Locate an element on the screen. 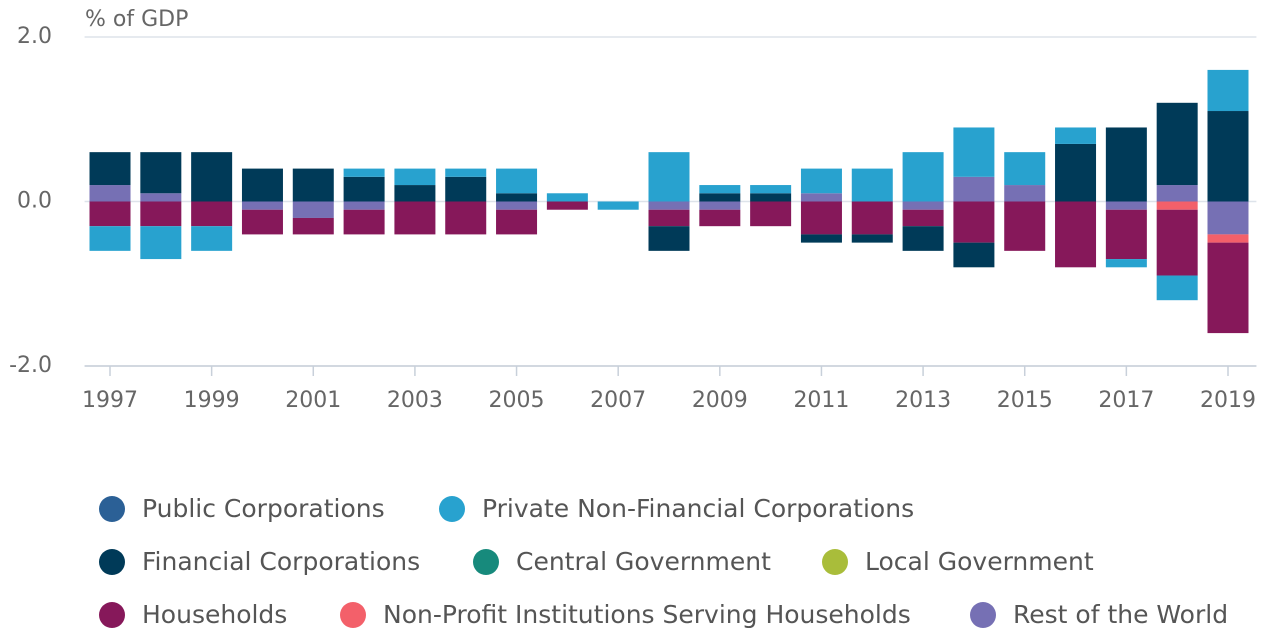 This screenshot has width=1265, height=635. x-tick-label: 2019 is located at coordinates (1228, 400).